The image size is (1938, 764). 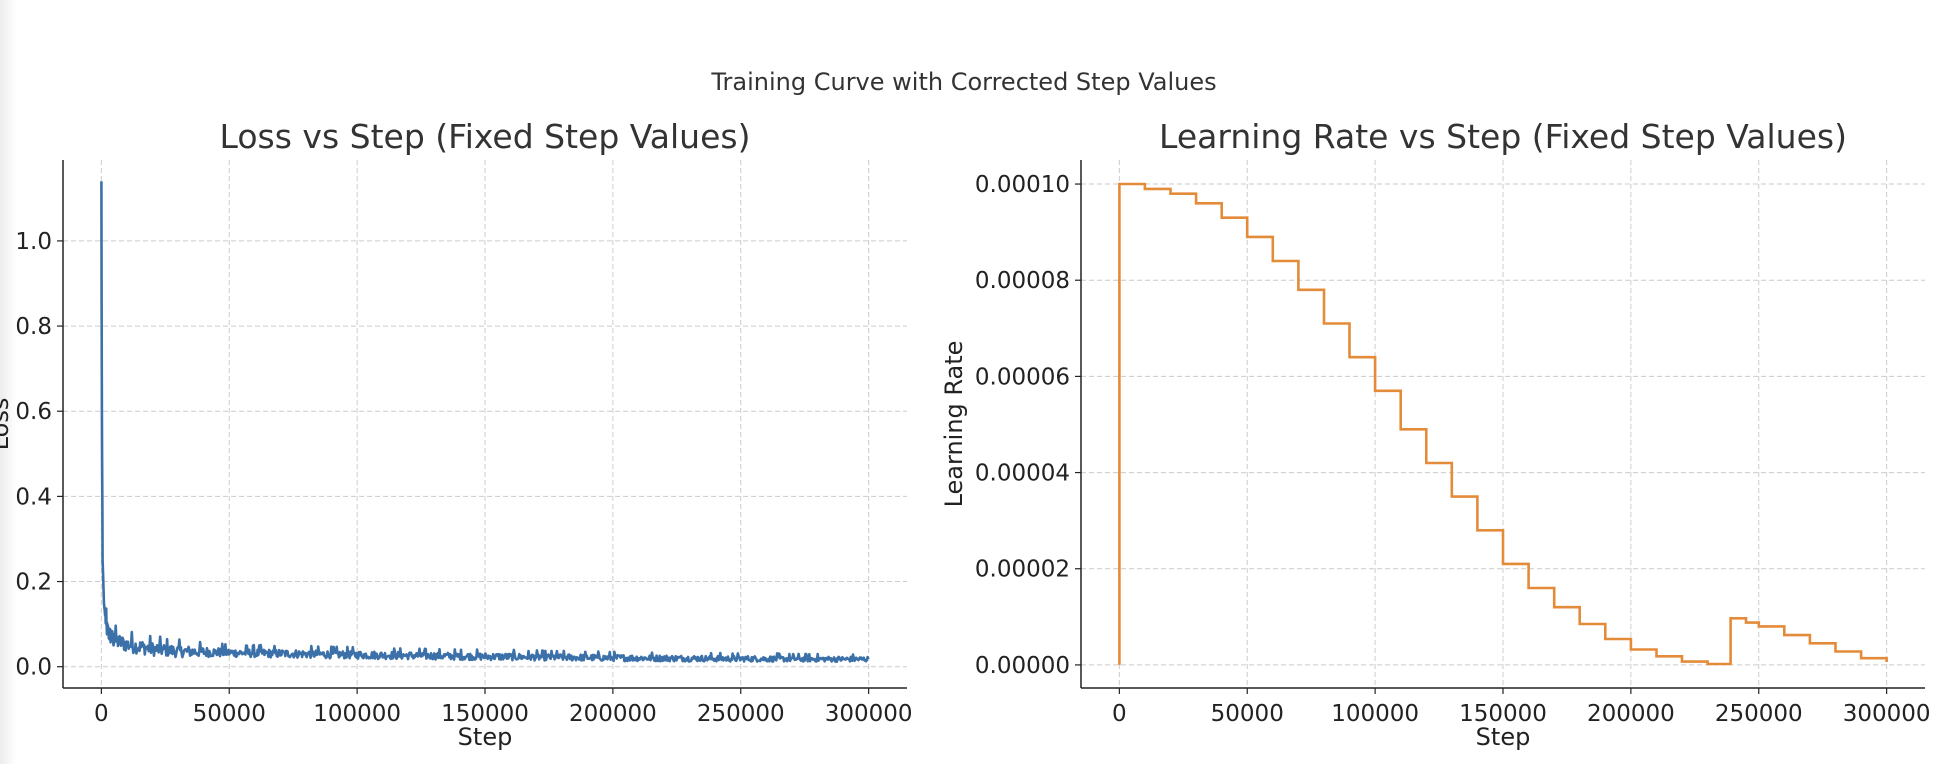 I want to click on loss-ytick-label: 0.4, so click(x=33, y=497).